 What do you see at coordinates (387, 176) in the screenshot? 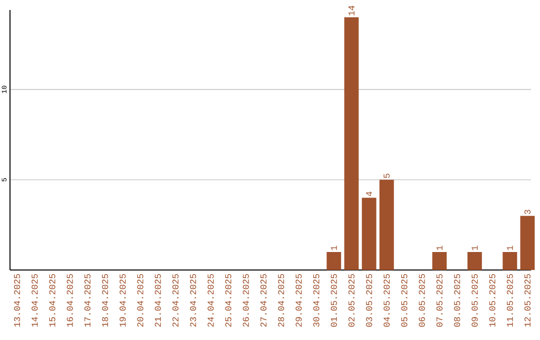
I see `data-label: 5` at bounding box center [387, 176].